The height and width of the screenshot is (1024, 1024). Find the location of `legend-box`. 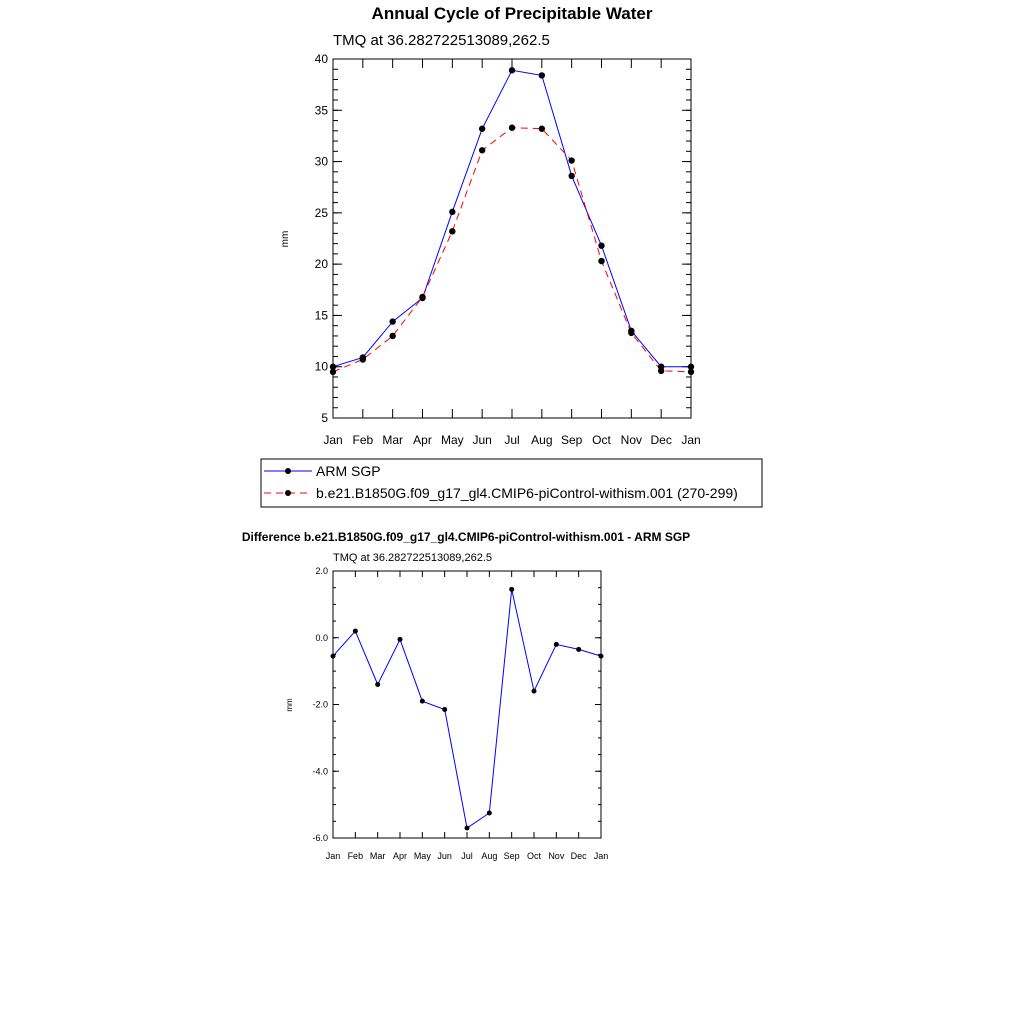

legend-box is located at coordinates (511, 483).